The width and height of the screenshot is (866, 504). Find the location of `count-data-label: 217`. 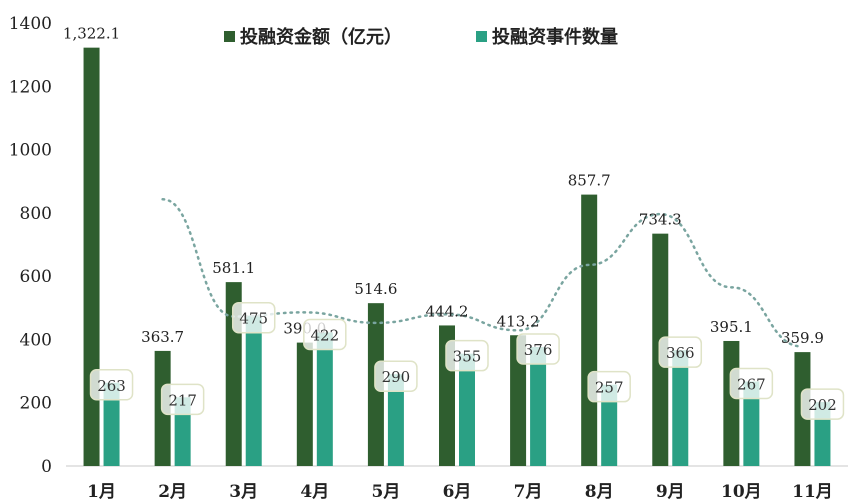

count-data-label: 217 is located at coordinates (182, 400).